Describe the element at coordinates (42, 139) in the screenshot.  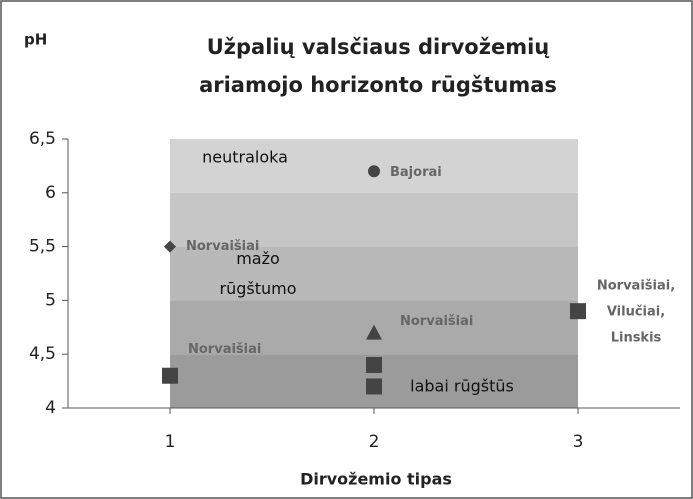
I see `y-tick-label: 6,5` at that location.